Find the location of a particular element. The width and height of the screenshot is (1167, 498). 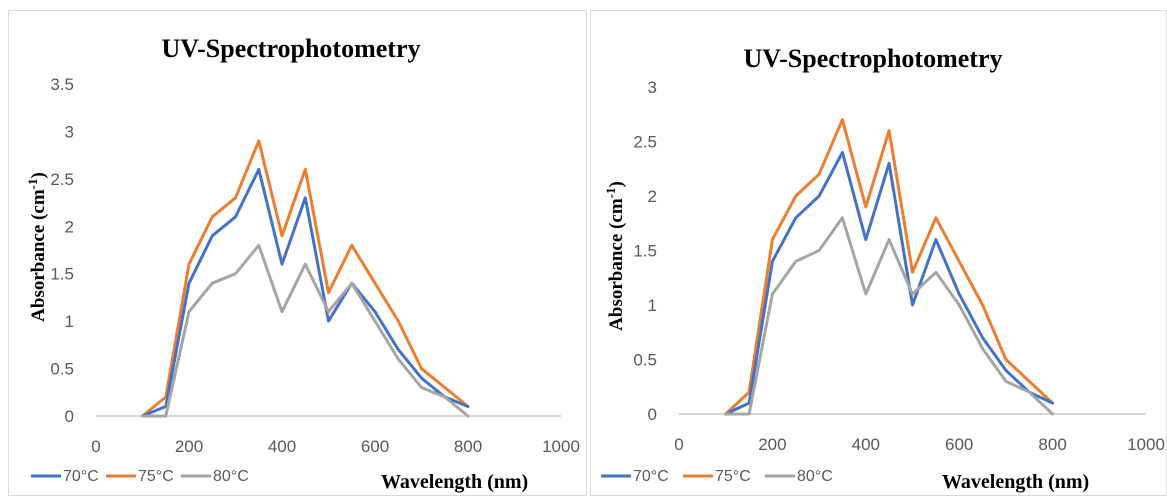

series-line-70c is located at coordinates (305, 292).